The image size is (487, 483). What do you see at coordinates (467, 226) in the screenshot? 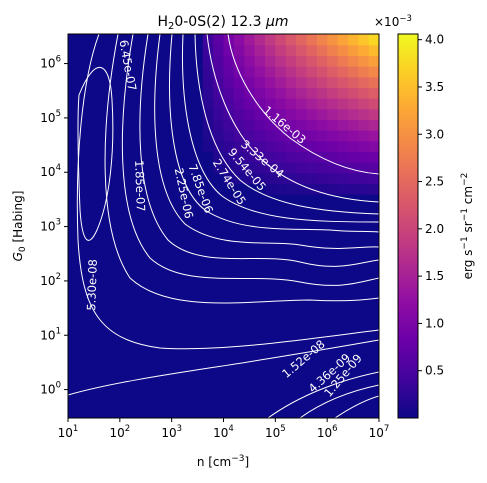
I see `colorbar-label: erg s−1 sr−1 cm−2` at bounding box center [467, 226].